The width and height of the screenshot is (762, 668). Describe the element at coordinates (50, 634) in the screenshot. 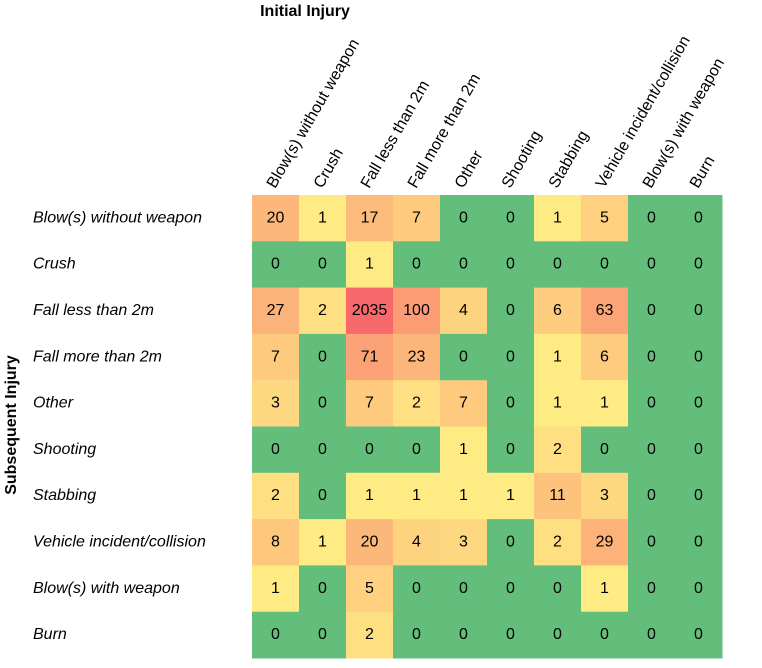

I see `row-label: Burn` at that location.